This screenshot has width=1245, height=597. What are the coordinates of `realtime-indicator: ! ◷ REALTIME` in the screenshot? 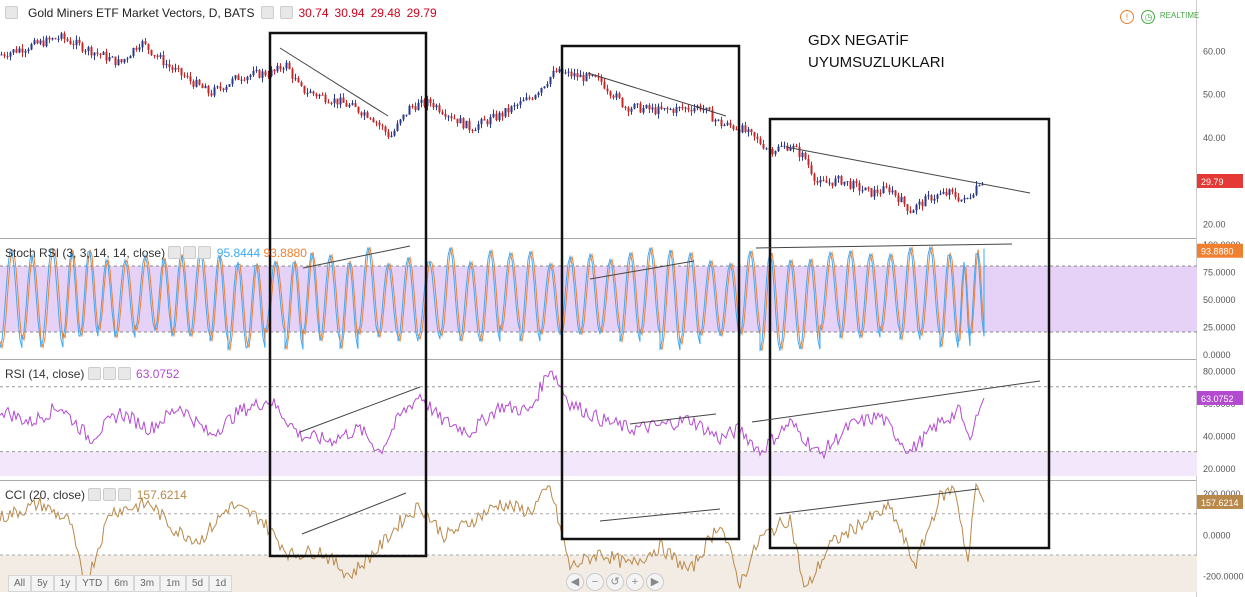 It's located at (1159, 16).